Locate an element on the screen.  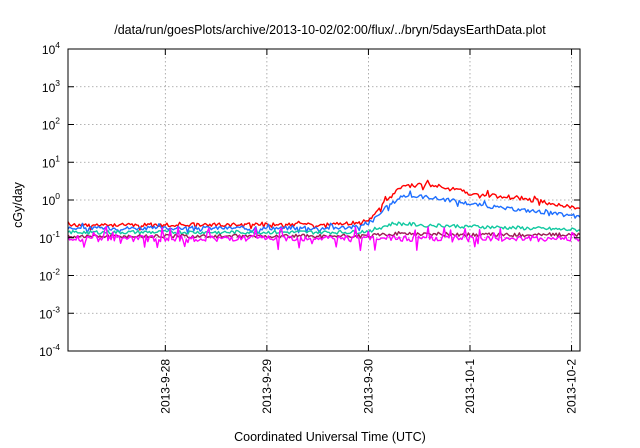
y-tick-label: 10¹ is located at coordinates (51, 161).